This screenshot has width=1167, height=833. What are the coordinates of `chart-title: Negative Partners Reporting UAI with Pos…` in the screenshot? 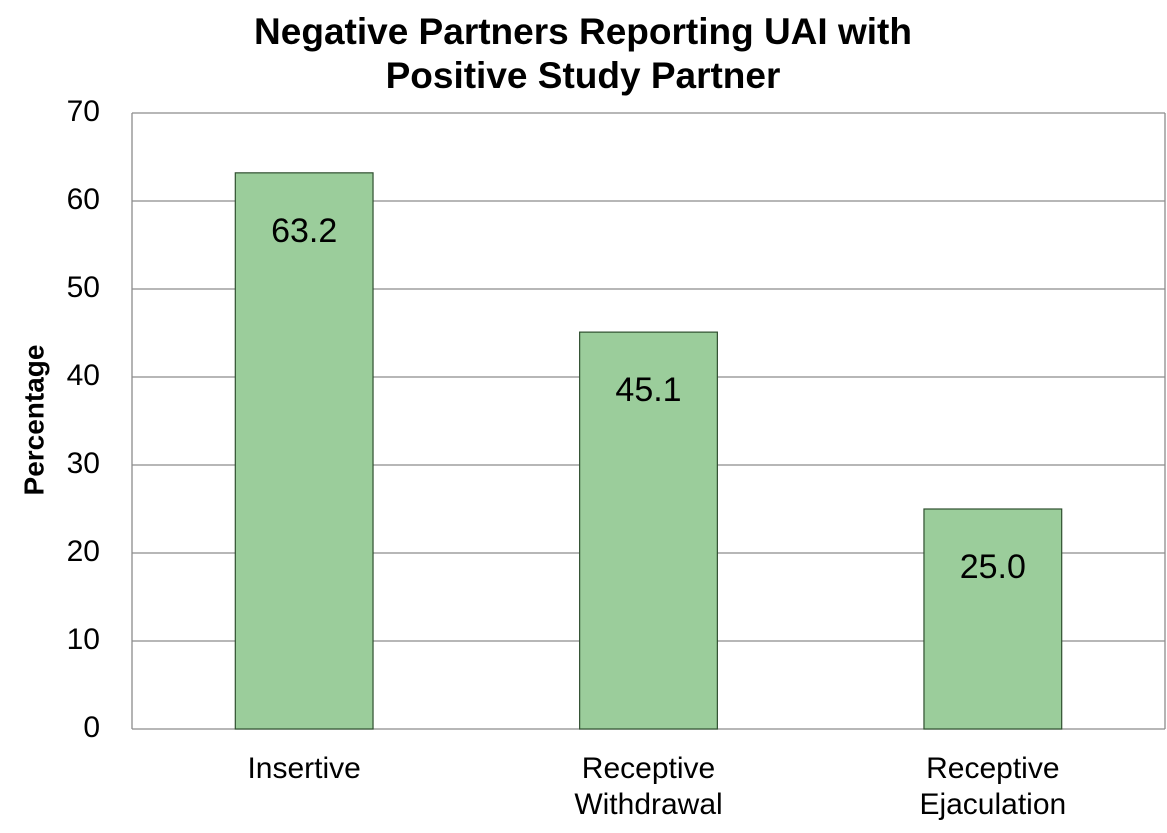 It's located at (583, 53).